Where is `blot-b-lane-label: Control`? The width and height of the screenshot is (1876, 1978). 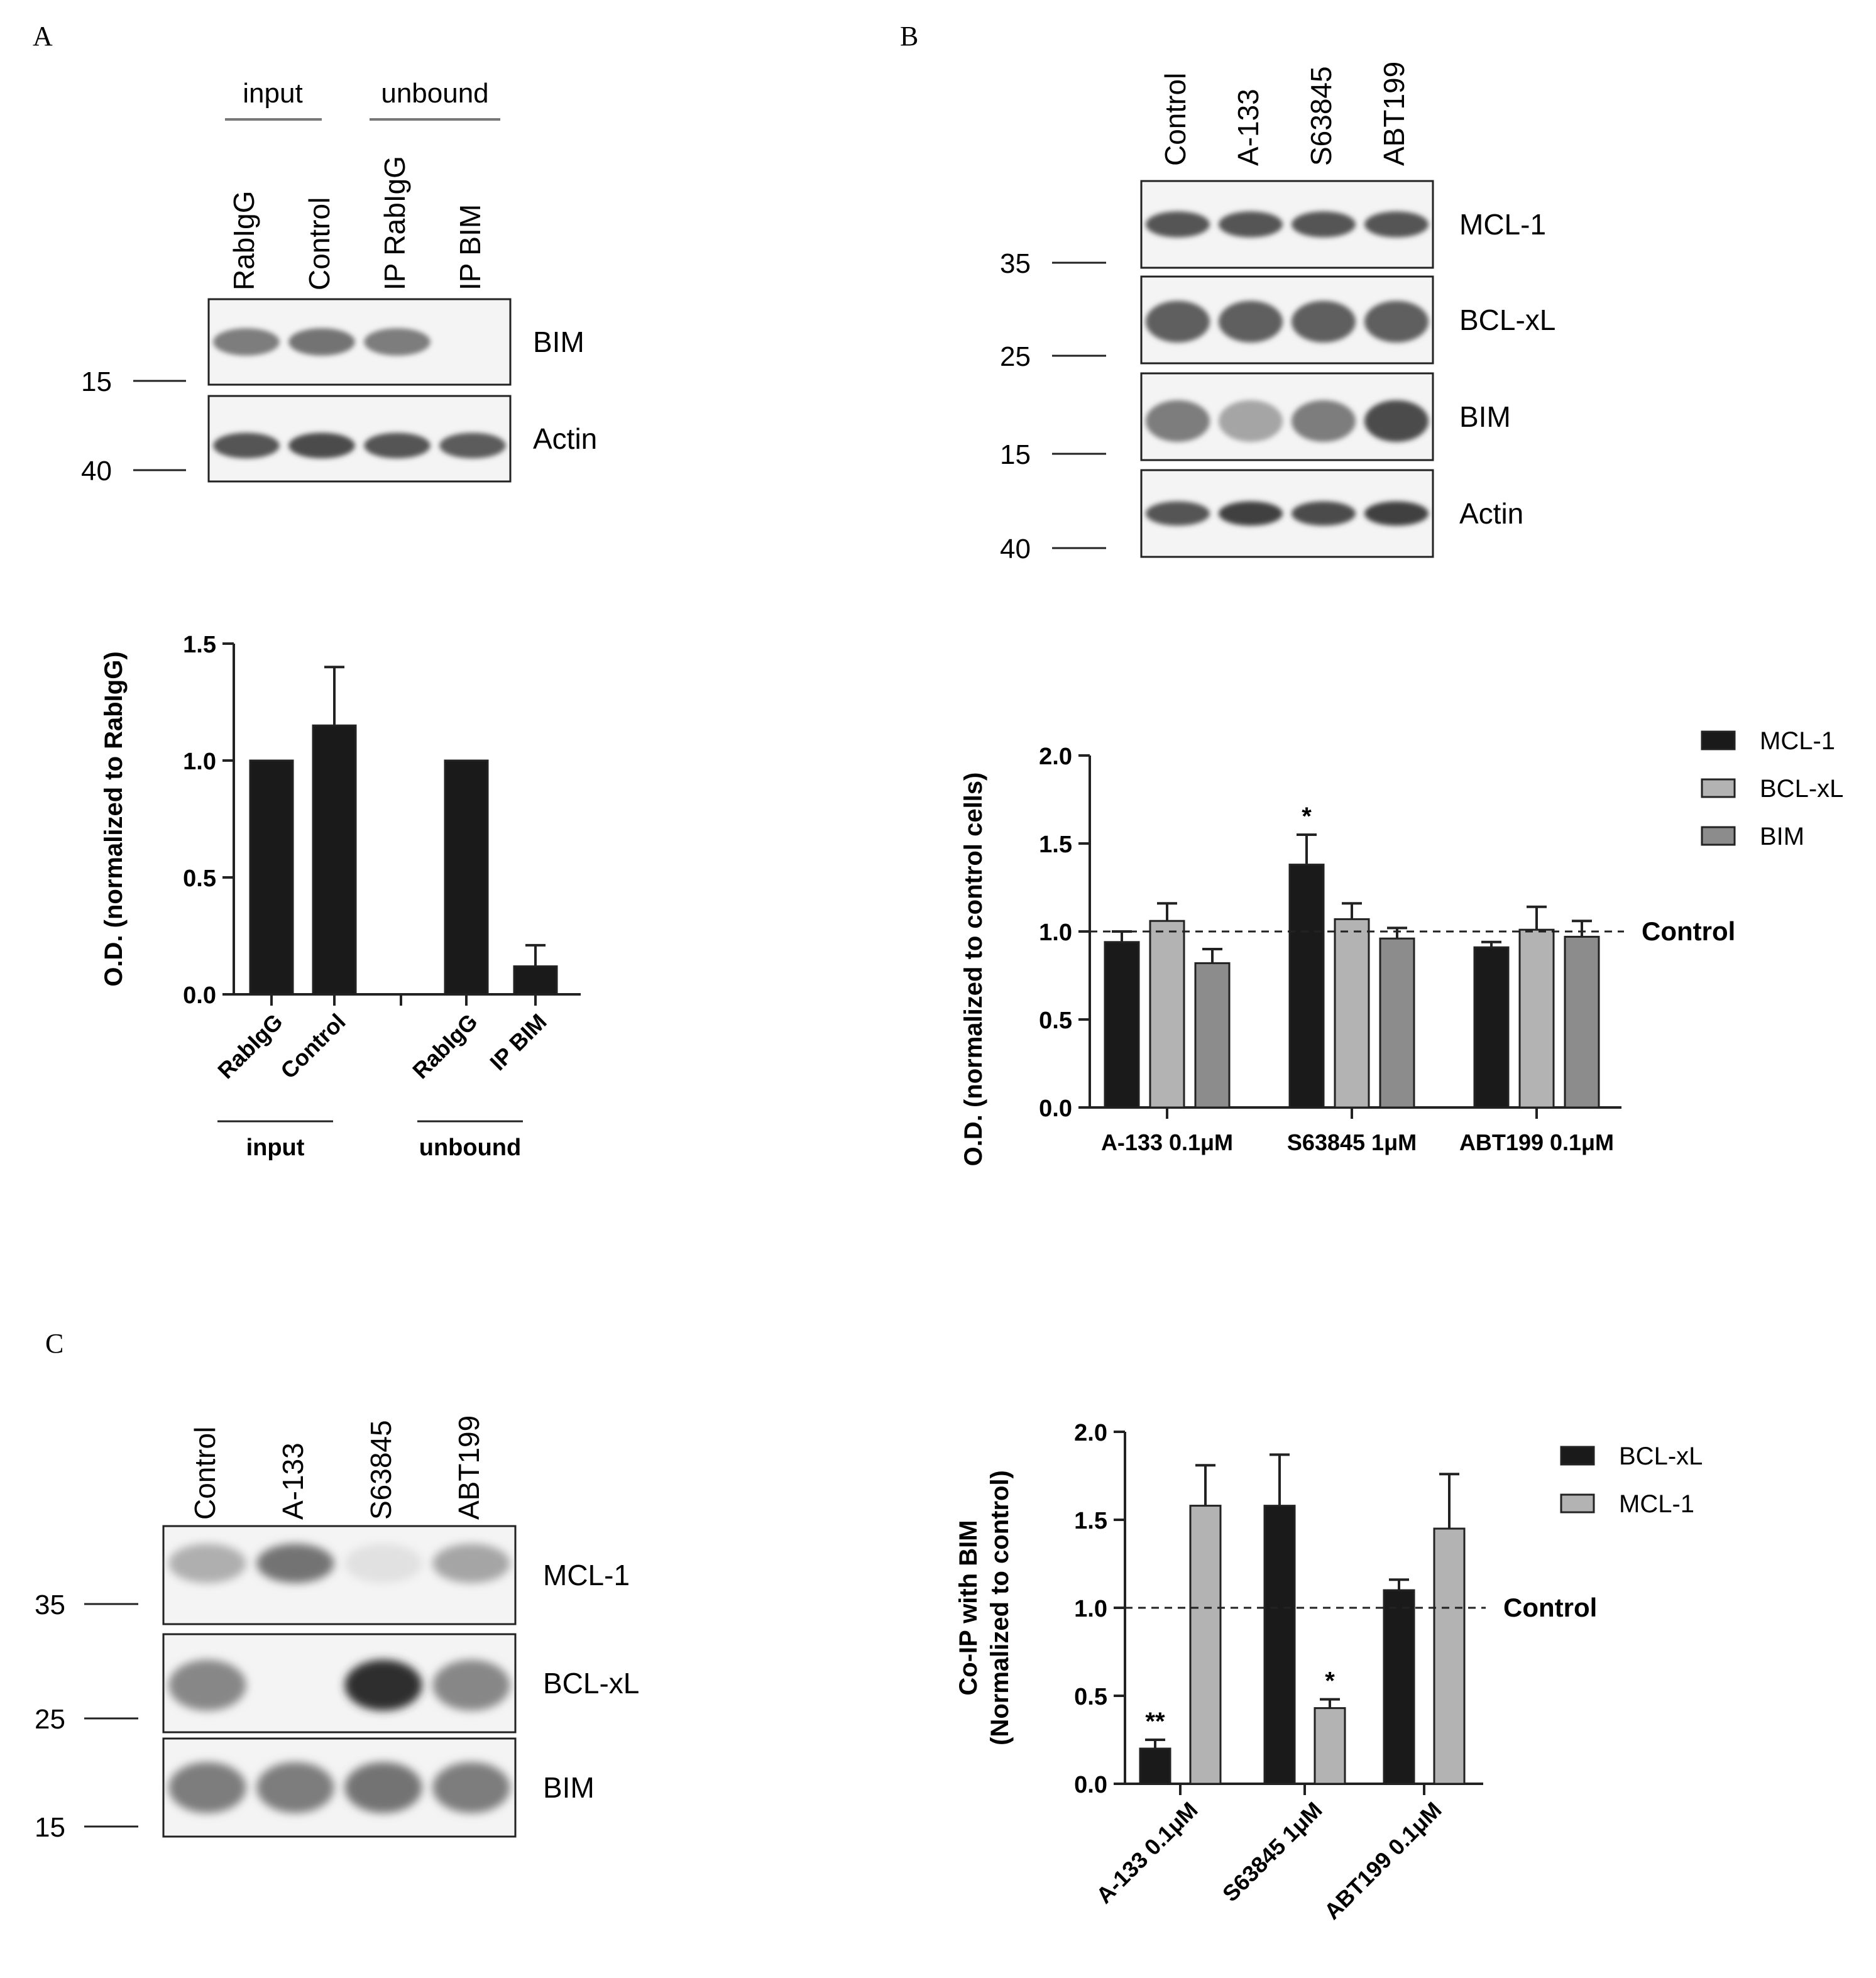
blot-b-lane-label: Control is located at coordinates (1175, 119).